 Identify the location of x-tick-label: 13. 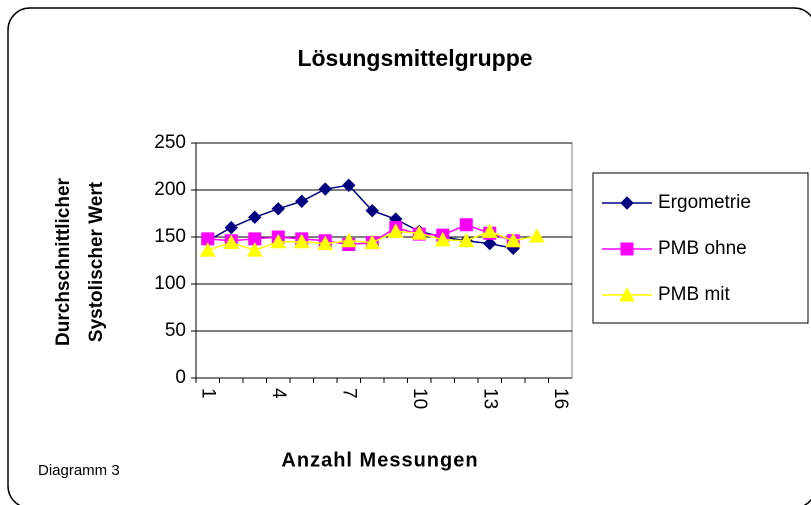
(490, 398).